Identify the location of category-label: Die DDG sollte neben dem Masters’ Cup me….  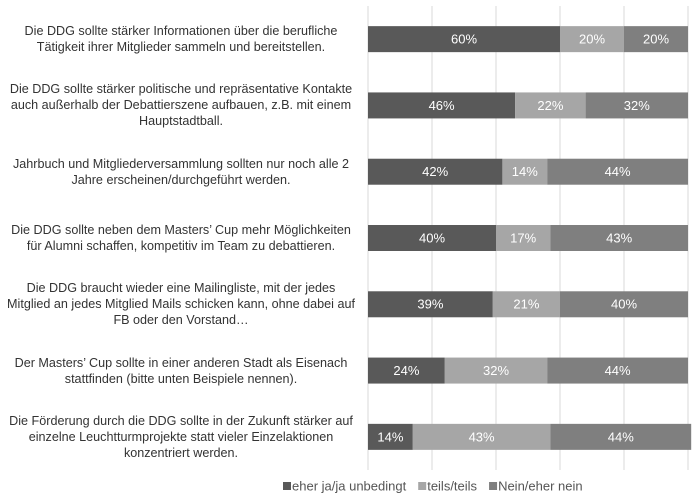
(181, 238).